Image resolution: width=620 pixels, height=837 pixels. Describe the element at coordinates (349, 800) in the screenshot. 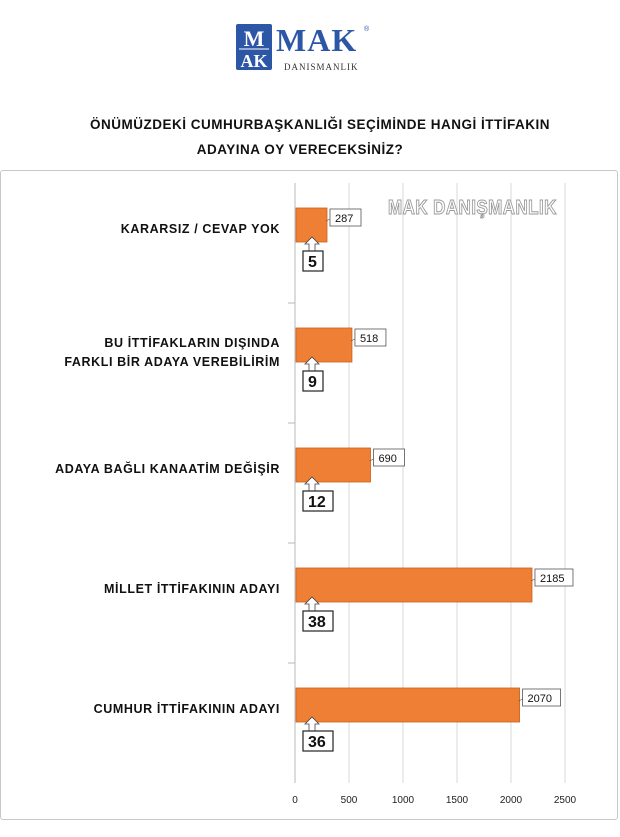

I see `x-tick-label: 500` at that location.